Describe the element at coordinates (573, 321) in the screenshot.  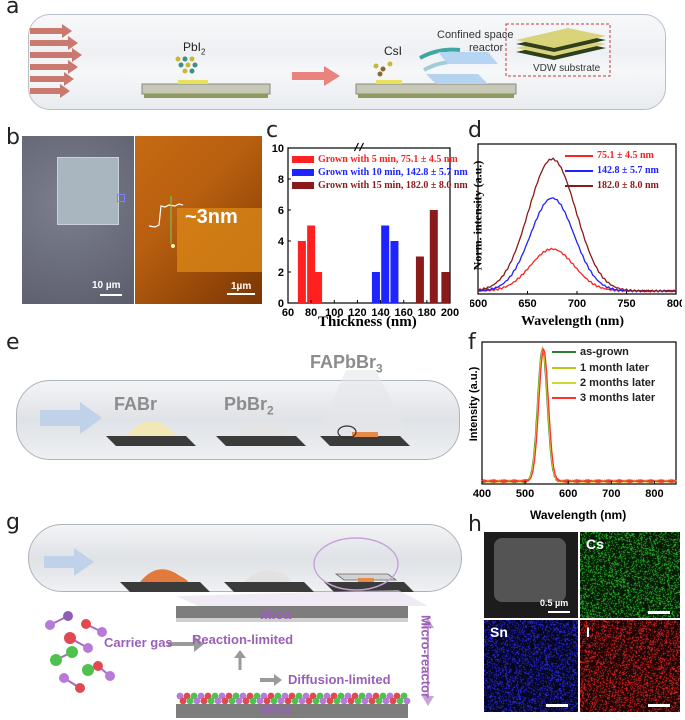
I see `chart-d-xlabel: Wavelength (nm)` at that location.